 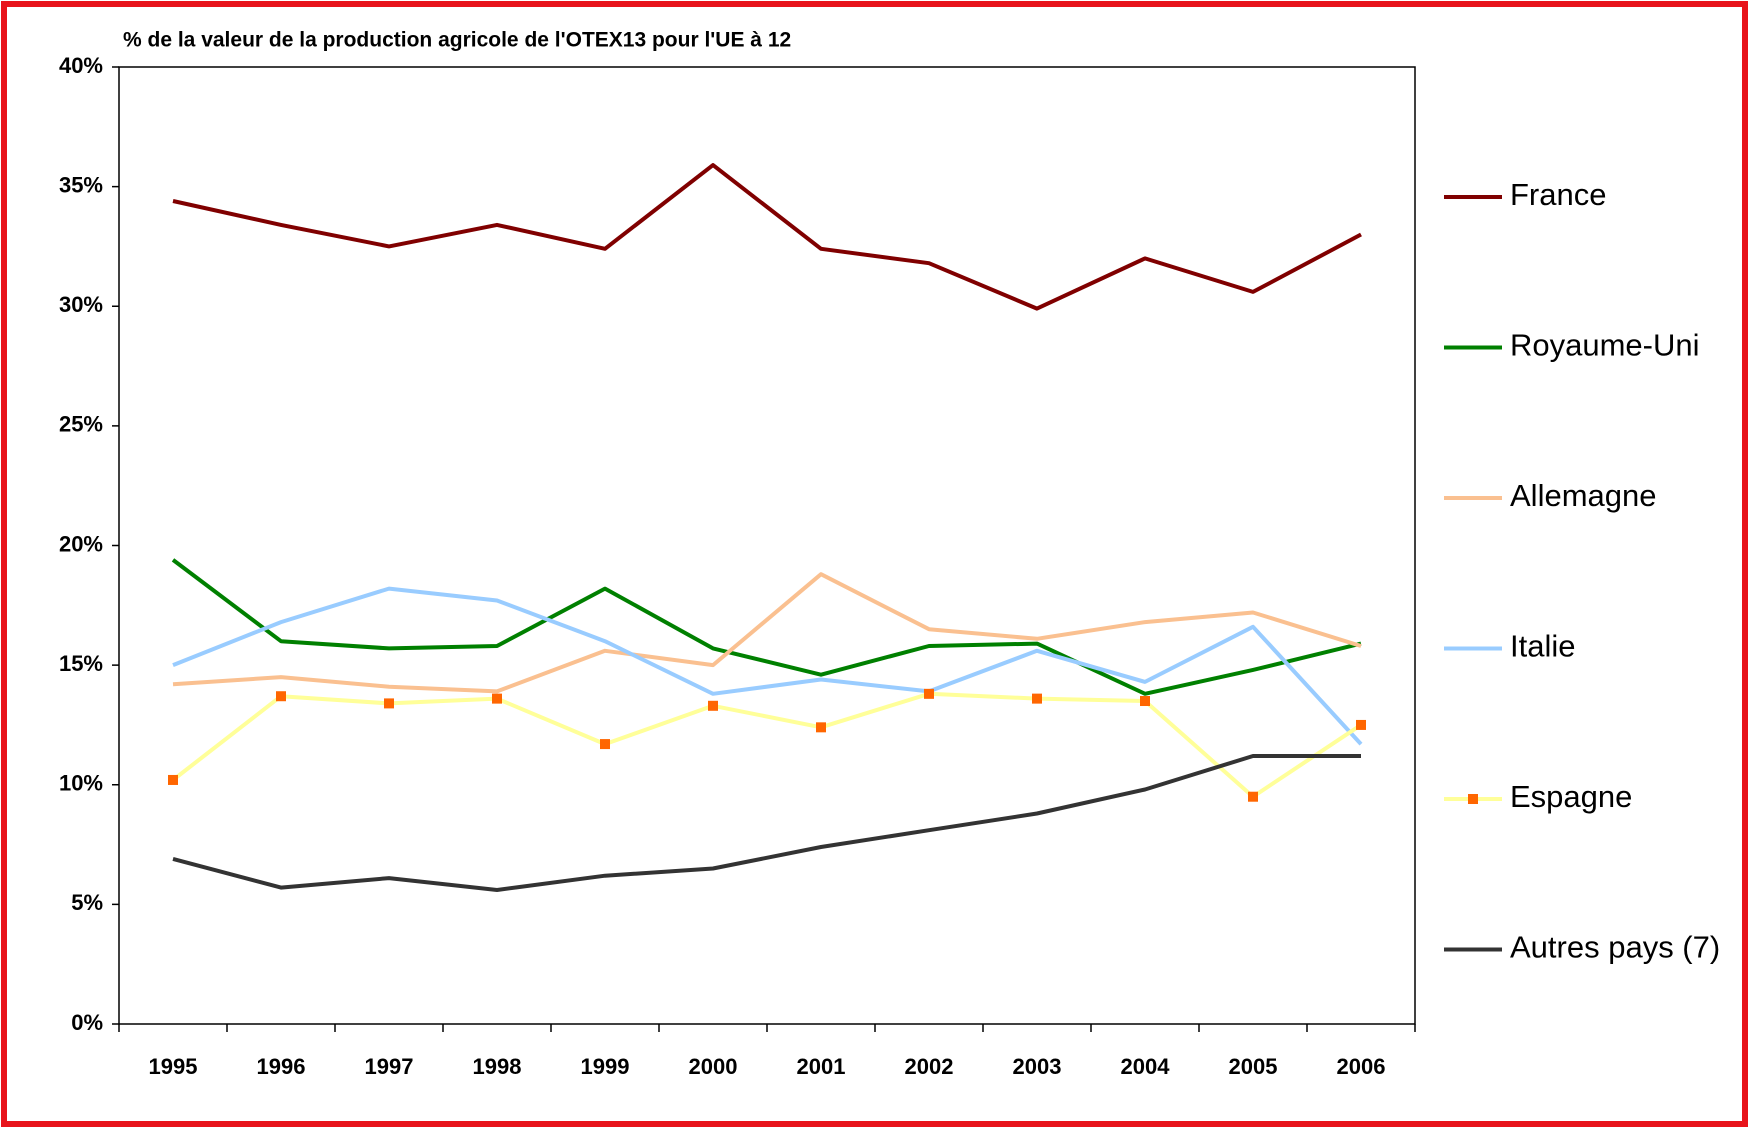 I want to click on y-tick-label: 15%, so click(x=81, y=663).